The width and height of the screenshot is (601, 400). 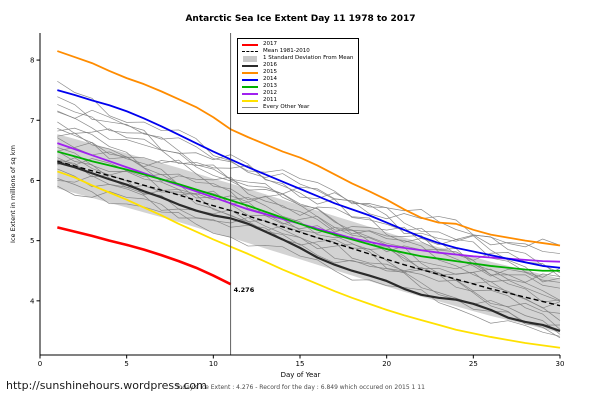 What do you see at coordinates (308, 58) in the screenshot?
I see `legend-item-label: 1 Standard Deviation From Mean` at bounding box center [308, 58].